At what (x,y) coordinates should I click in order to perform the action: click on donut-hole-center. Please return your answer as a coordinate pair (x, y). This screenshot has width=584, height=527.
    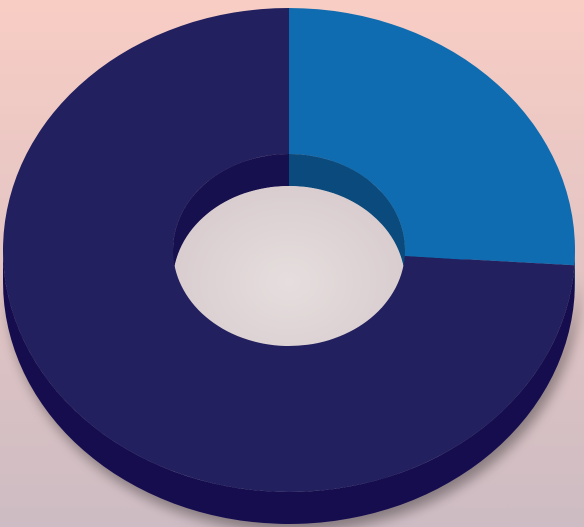
    Looking at the image, I should click on (289, 282).